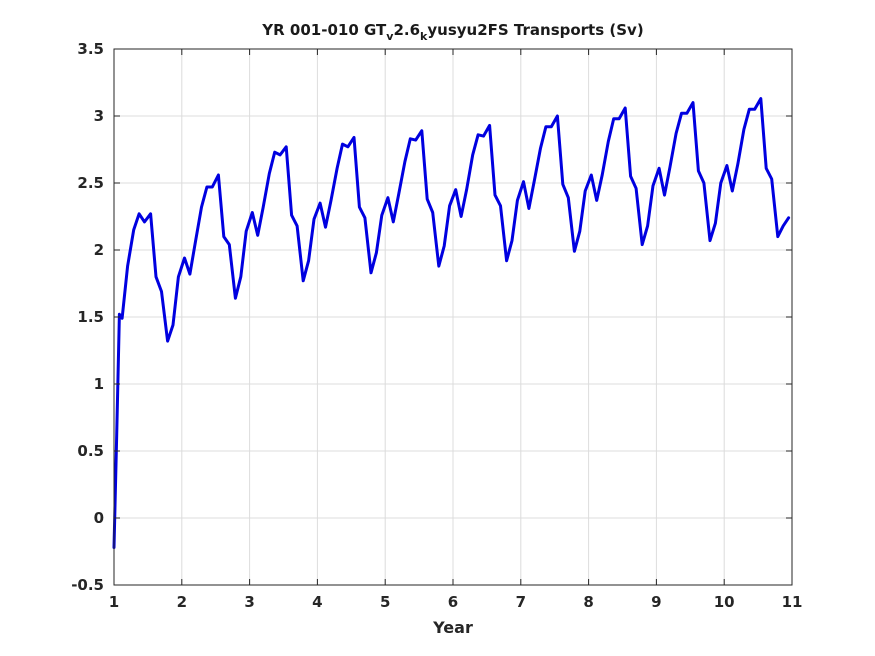  I want to click on title-part: v, so click(390, 36).